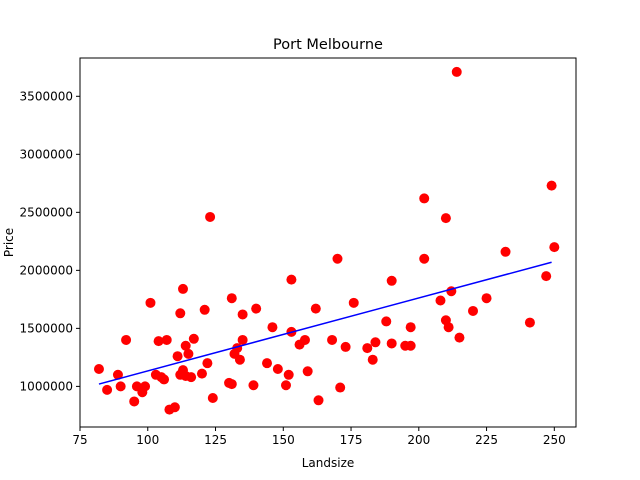  What do you see at coordinates (46, 96) in the screenshot?
I see `y-tick-label: 3500000` at bounding box center [46, 96].